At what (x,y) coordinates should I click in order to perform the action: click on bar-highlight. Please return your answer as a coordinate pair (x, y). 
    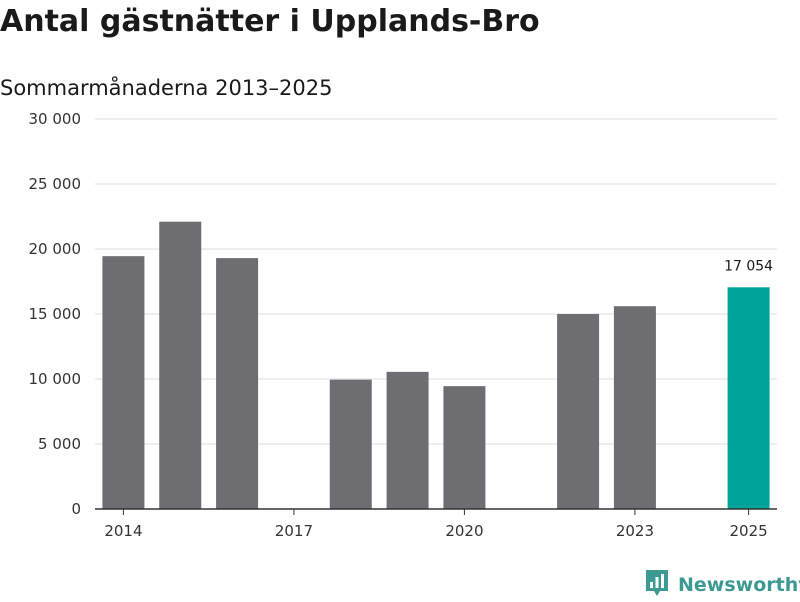
    Looking at the image, I should click on (748, 398).